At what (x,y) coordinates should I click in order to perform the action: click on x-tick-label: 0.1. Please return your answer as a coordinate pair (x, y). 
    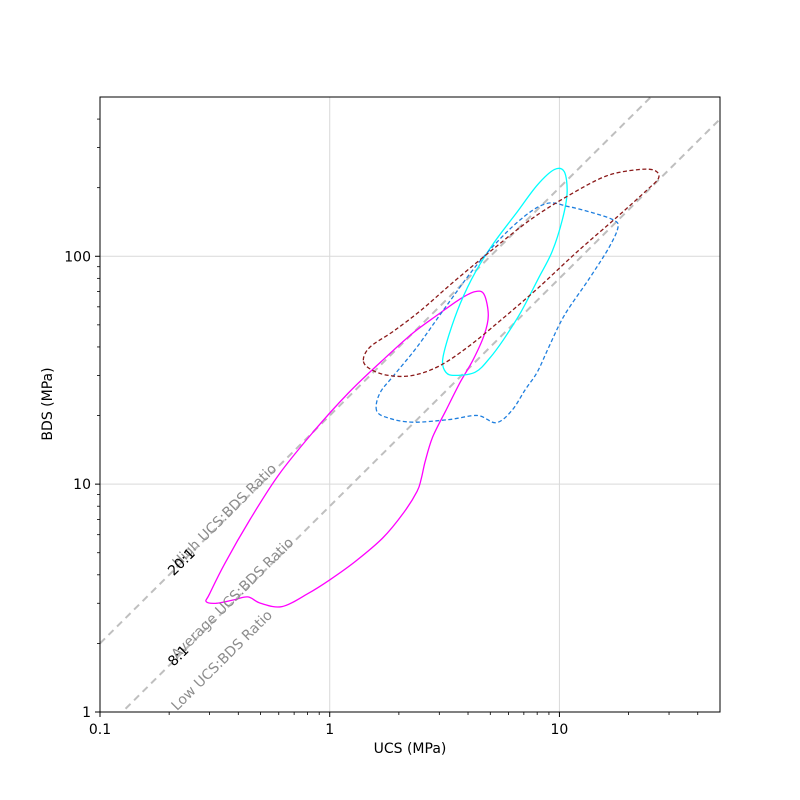
    Looking at the image, I should click on (100, 730).